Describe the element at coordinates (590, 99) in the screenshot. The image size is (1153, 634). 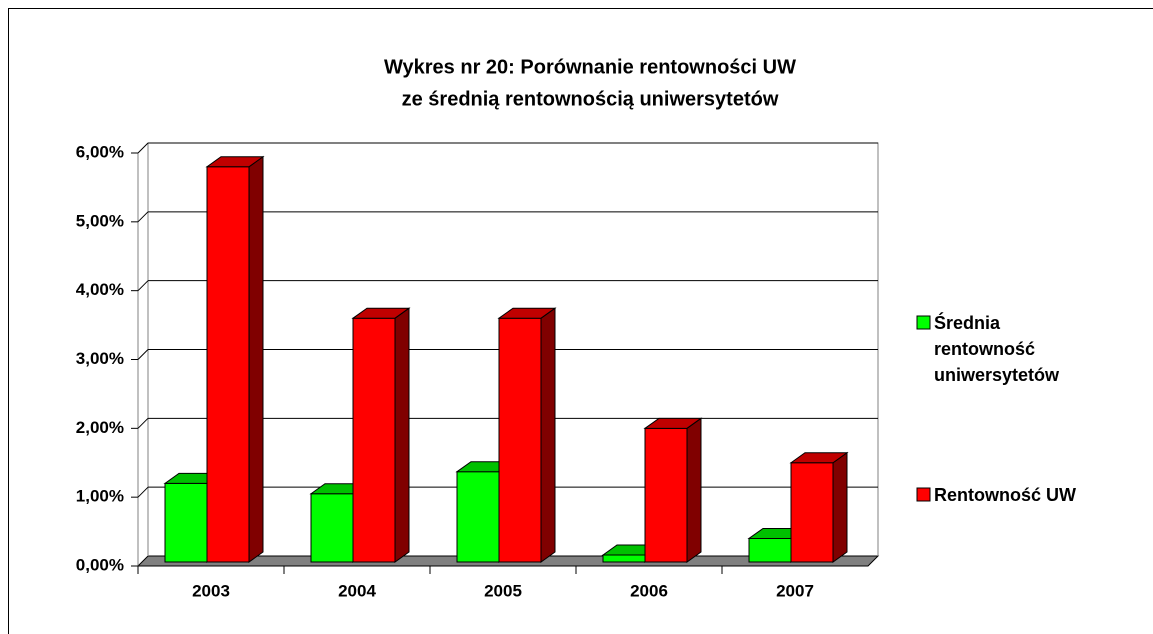
I see `chart-title: ze średnią rentownością uniwersytetów` at that location.